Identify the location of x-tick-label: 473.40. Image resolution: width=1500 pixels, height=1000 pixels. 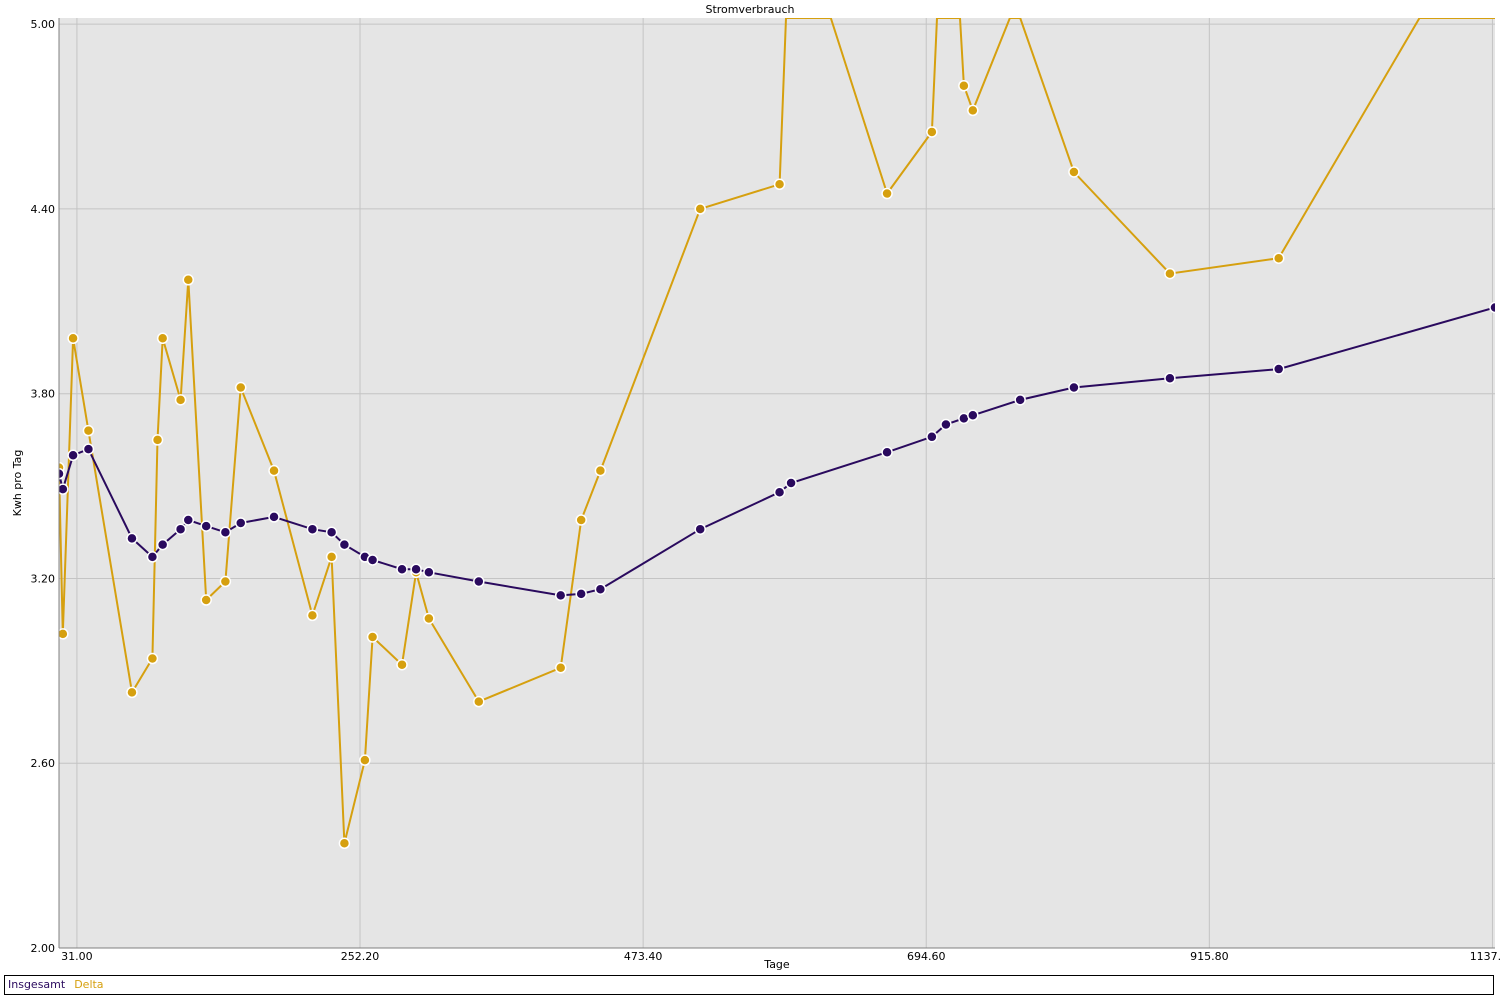
(643, 956).